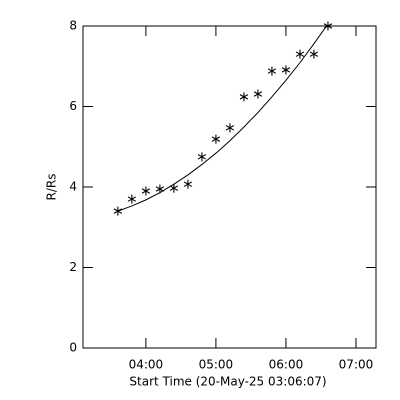  Describe the element at coordinates (73, 187) in the screenshot. I see `y-tick-label: 4` at that location.